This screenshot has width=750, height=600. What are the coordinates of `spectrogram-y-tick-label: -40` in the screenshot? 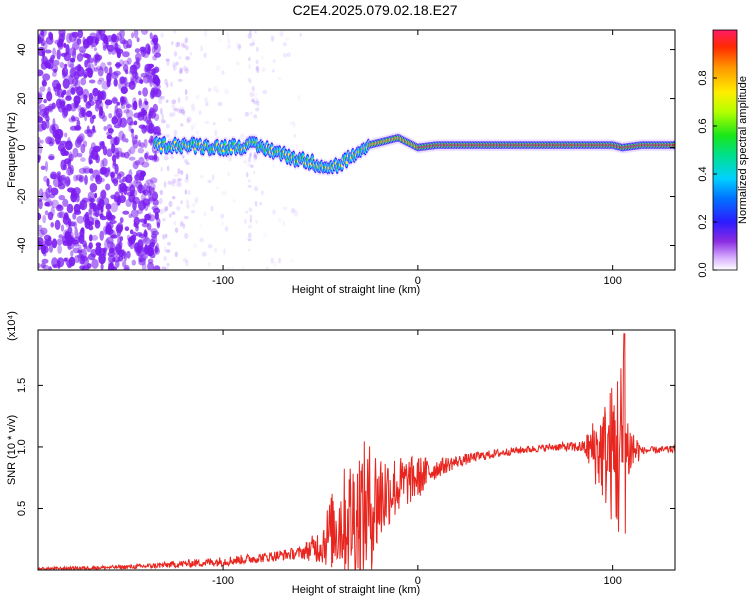 It's located at (22, 246).